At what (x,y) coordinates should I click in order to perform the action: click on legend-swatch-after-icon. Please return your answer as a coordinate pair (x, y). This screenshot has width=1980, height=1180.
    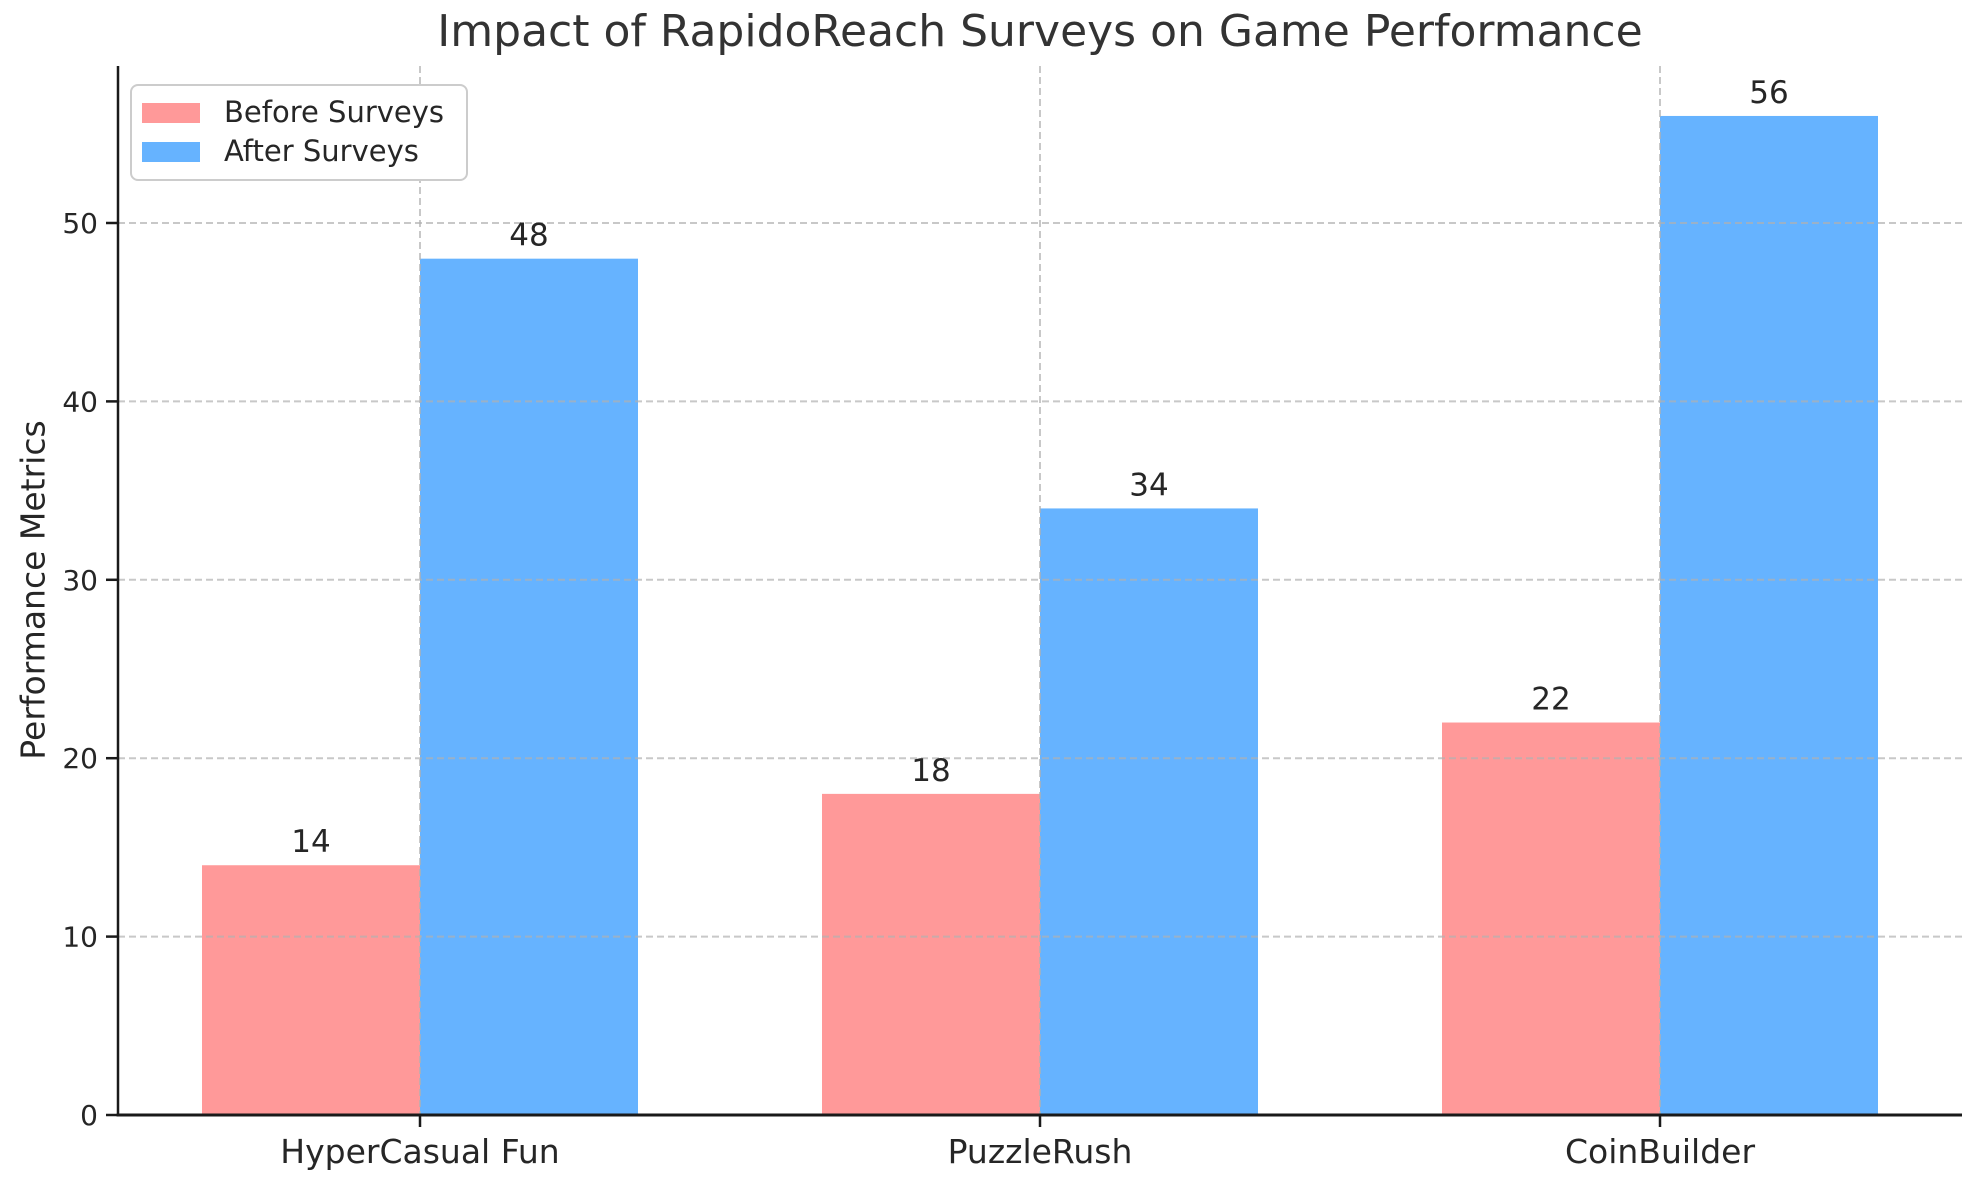
    Looking at the image, I should click on (171, 151).